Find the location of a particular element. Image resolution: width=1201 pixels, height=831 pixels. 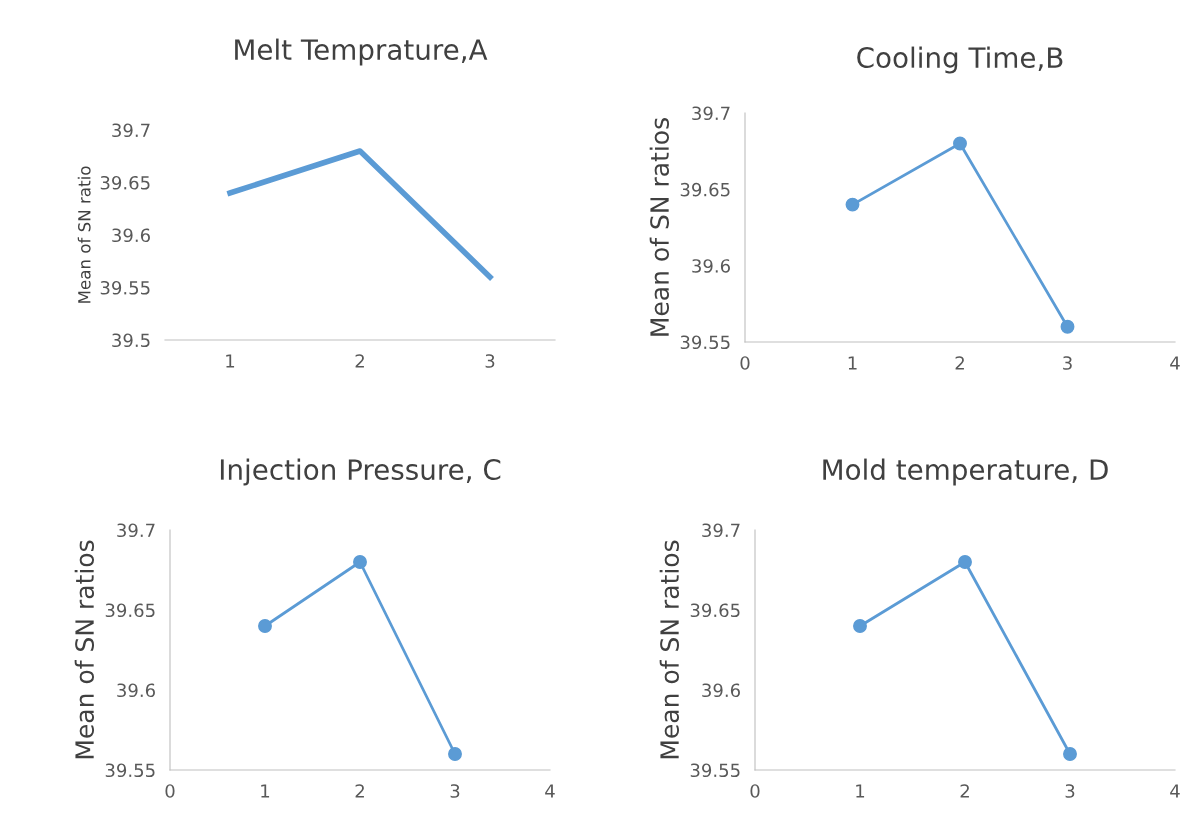

y-tick-label: 39.5 is located at coordinates (131, 340).